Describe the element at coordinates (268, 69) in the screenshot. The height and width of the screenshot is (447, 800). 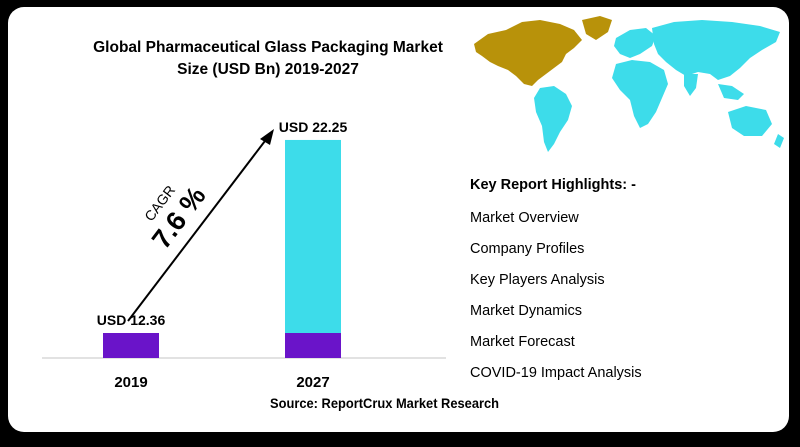
I see `chart-title-line-2: Size (USD Bn) 2019-2027` at that location.